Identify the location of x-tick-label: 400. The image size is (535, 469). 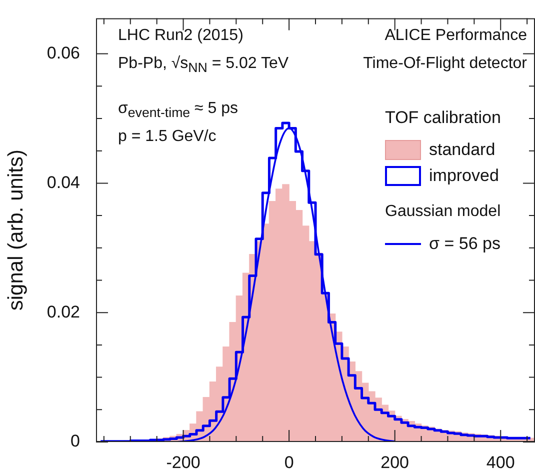
(500, 460).